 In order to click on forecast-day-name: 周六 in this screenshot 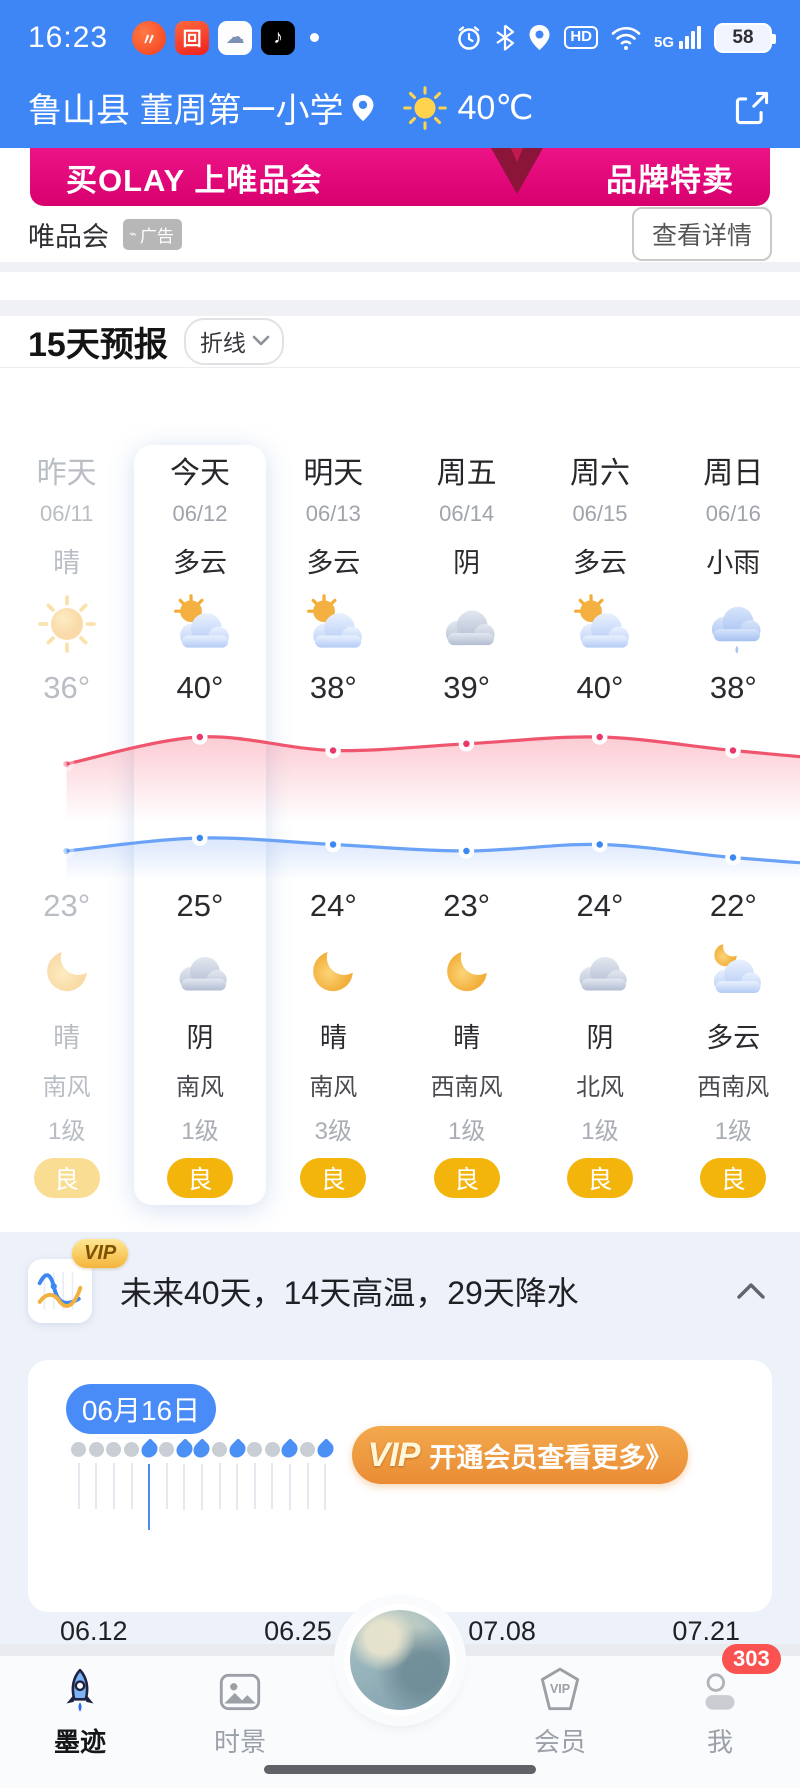, I will do `click(599, 473)`.